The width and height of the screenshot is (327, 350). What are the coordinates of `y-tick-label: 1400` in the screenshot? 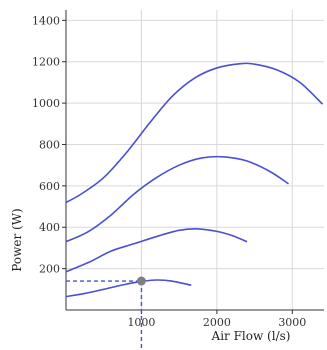 It's located at (46, 20).